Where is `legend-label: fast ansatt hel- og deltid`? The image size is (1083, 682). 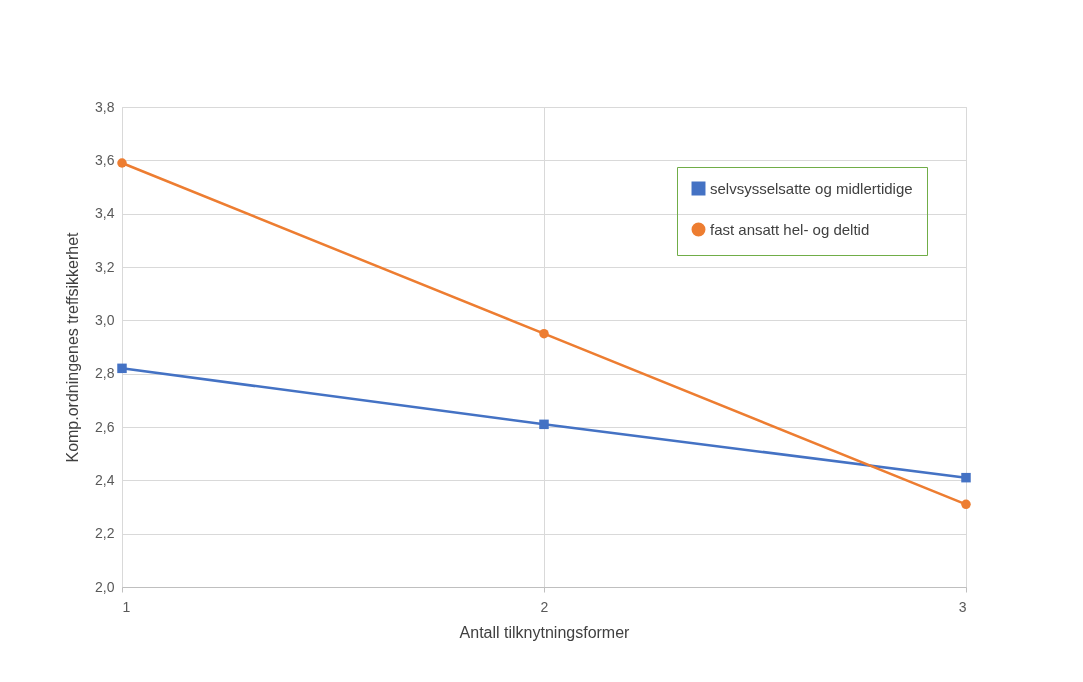 legend-label: fast ansatt hel- og deltid is located at coordinates (790, 229).